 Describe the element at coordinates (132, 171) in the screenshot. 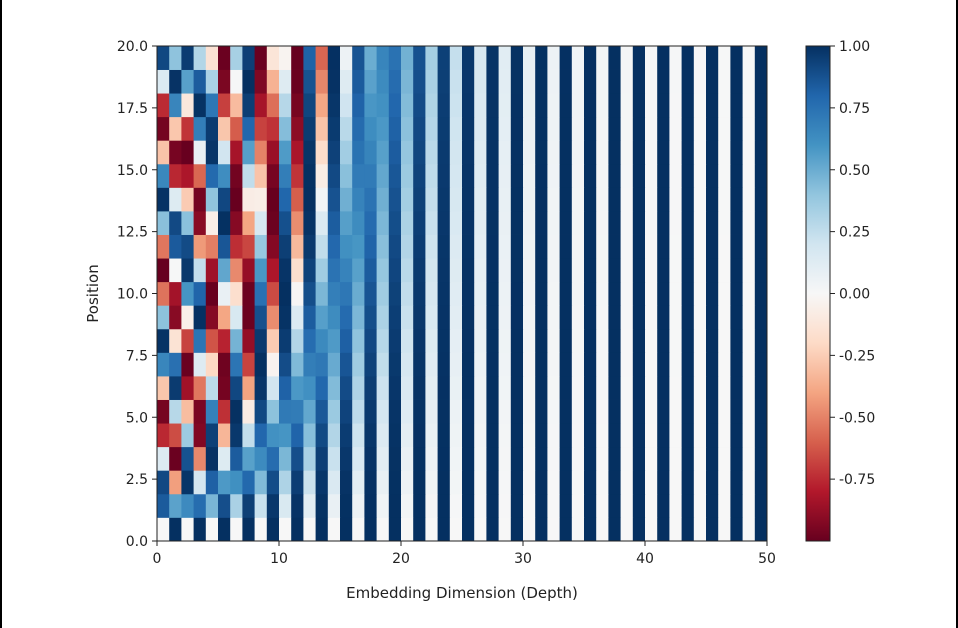

I see `y-tick-label: 15.0` at that location.